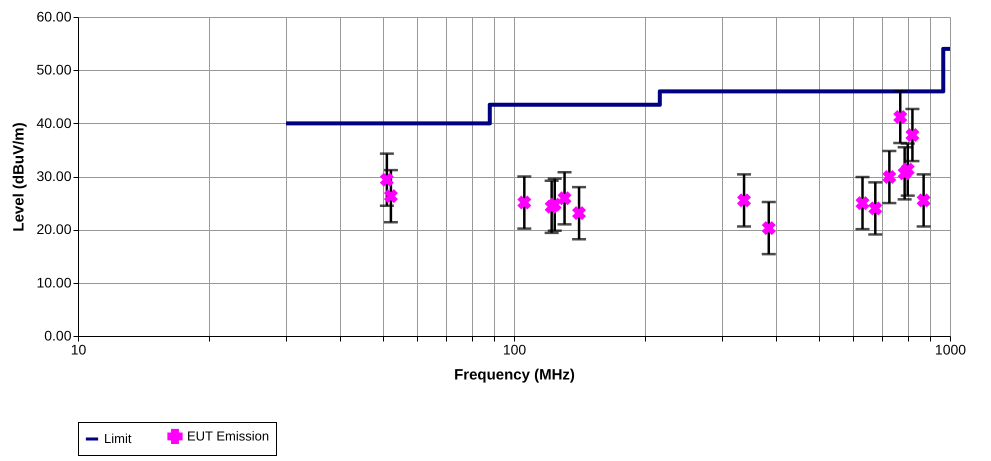  I want to click on y-tick-label: 40.00, so click(54, 122).